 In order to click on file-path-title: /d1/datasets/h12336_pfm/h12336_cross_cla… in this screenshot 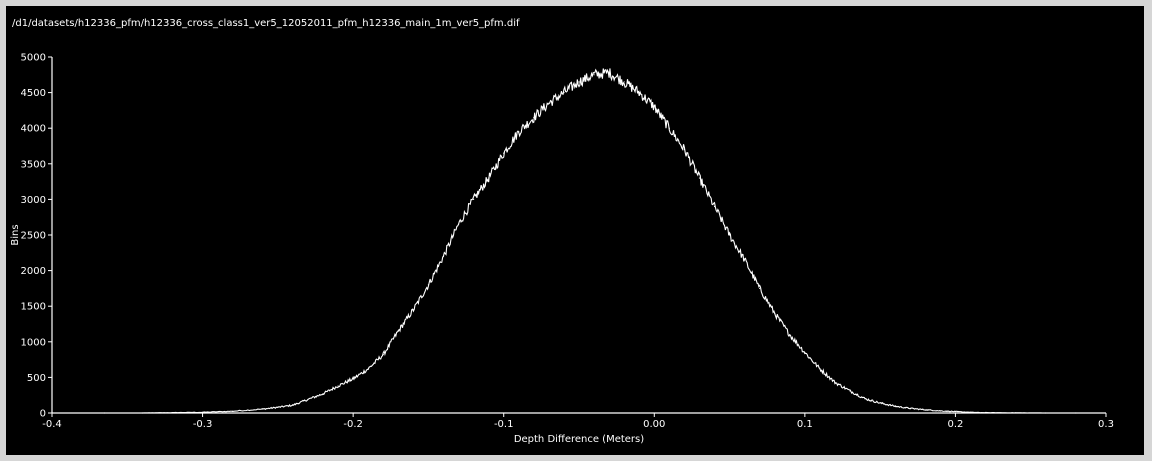, I will do `click(266, 23)`.